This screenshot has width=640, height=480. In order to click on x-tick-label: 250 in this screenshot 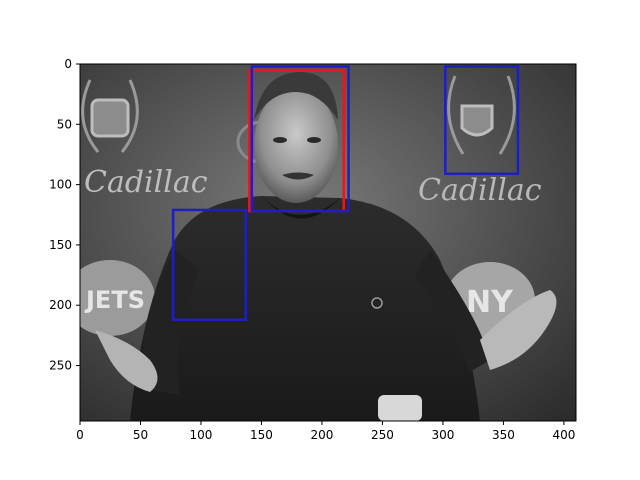, I will do `click(382, 435)`.